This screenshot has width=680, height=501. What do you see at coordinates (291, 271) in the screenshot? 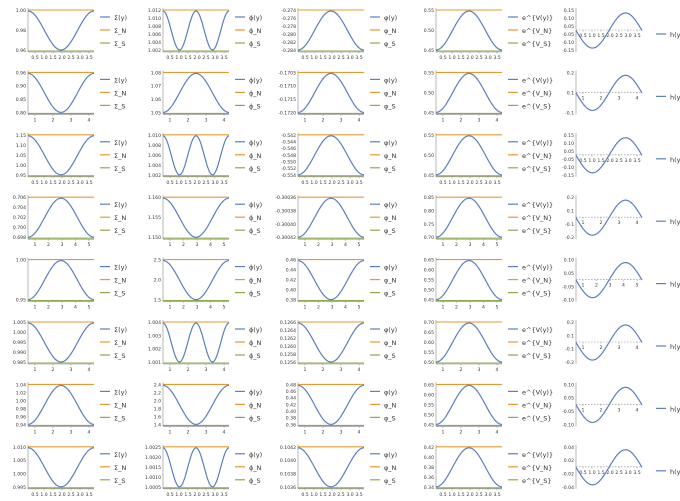
I see `y-tick-label: 0.44` at bounding box center [291, 271].